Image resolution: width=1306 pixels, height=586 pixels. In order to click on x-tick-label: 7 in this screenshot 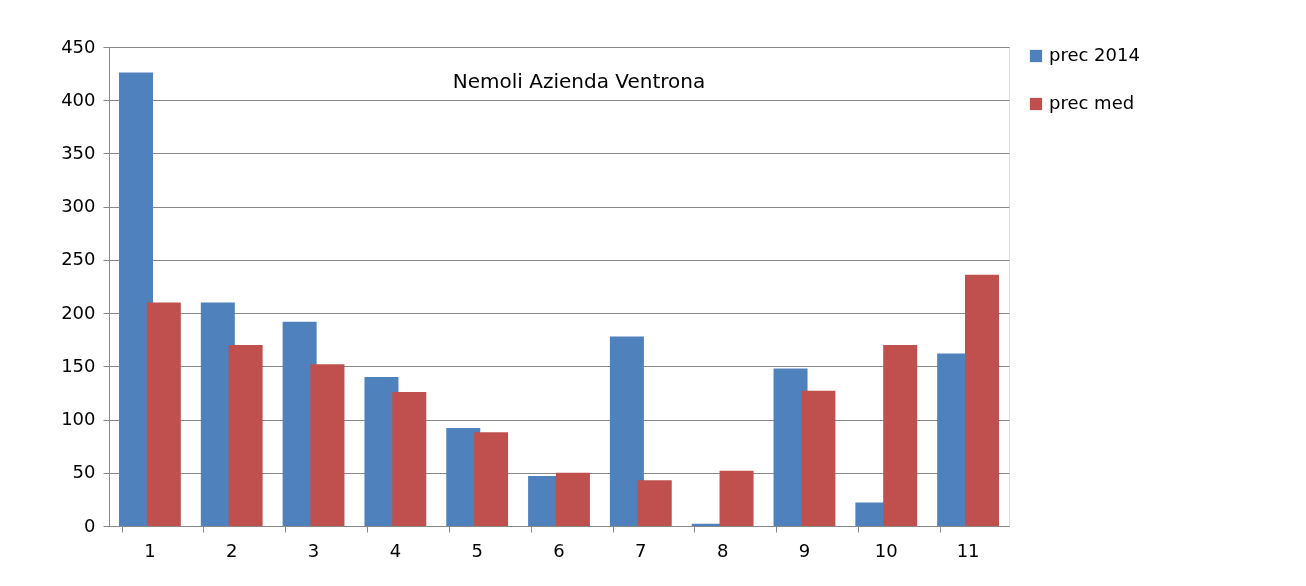, I will do `click(641, 550)`.